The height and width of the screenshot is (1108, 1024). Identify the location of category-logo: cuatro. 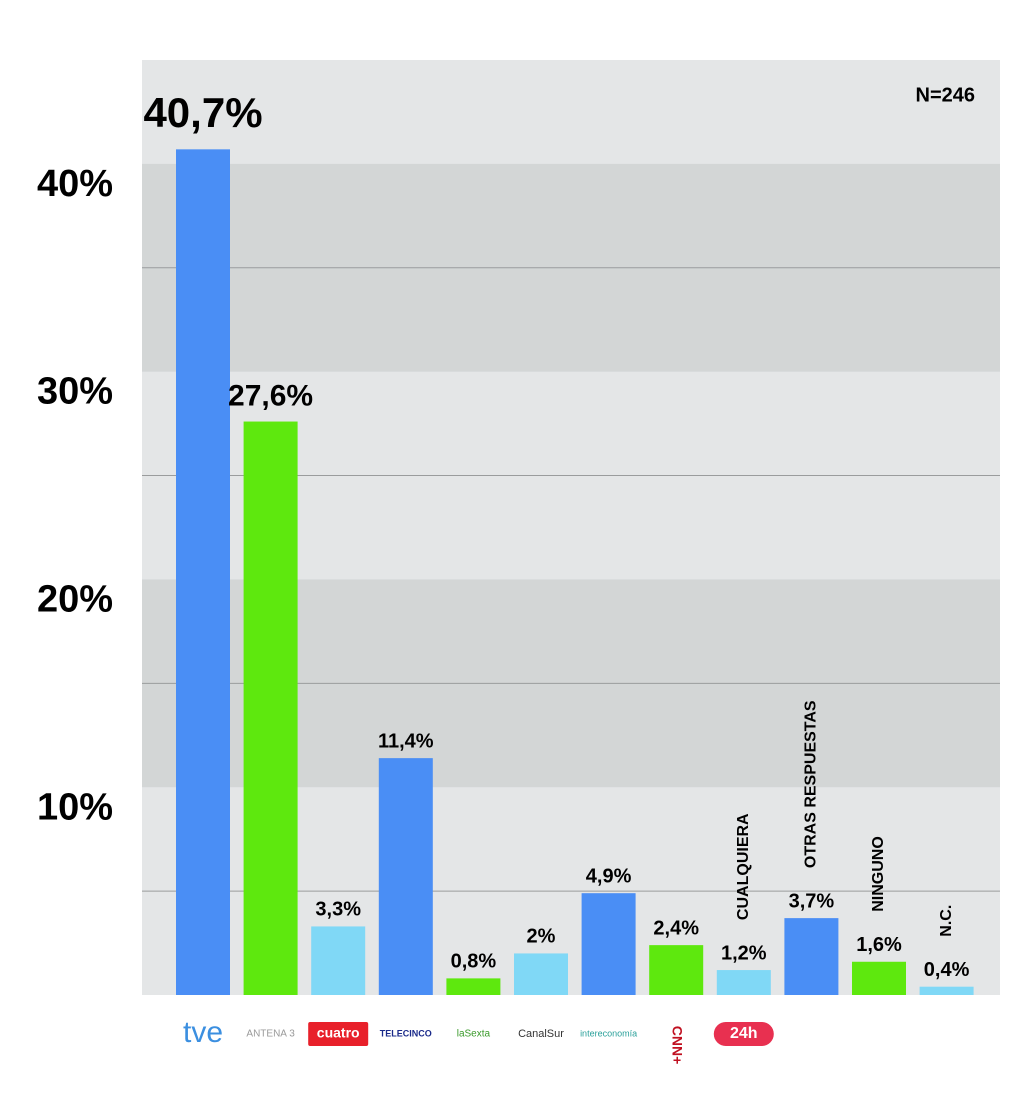
(338, 1033).